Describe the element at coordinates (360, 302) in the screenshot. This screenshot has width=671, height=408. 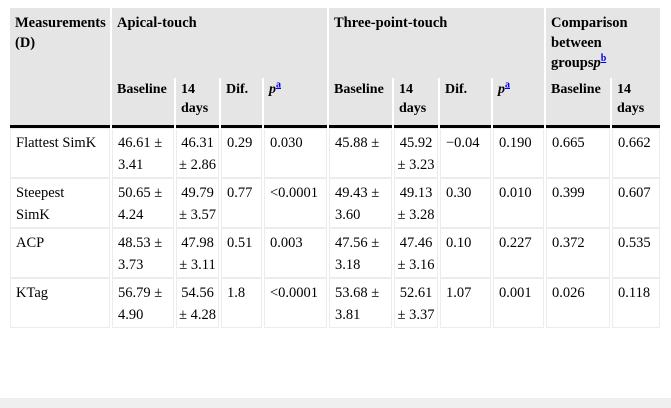
I see `cell-three-point-baseline: 53.68 ± 3.81` at that location.